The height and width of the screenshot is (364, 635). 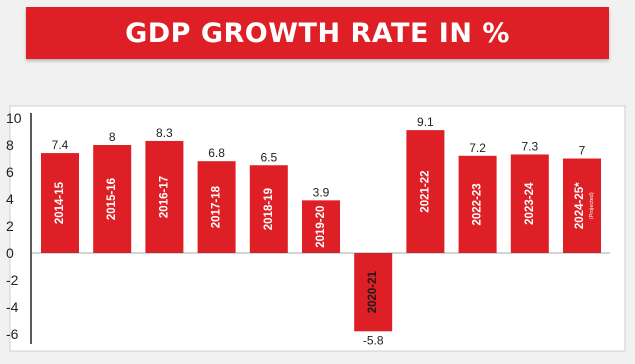 I want to click on y-tick-label: -4, so click(x=12, y=307).